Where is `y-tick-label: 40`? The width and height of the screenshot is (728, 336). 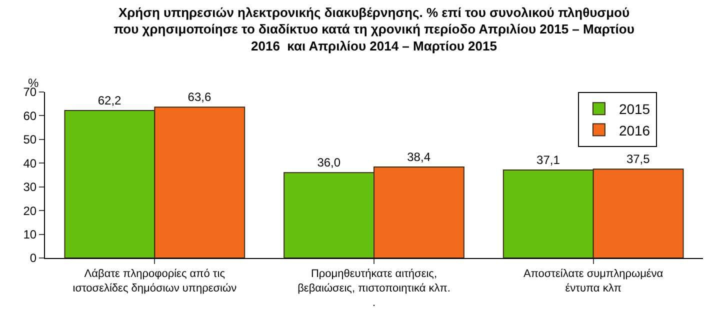
y-tick-label: 40 is located at coordinates (30, 163).